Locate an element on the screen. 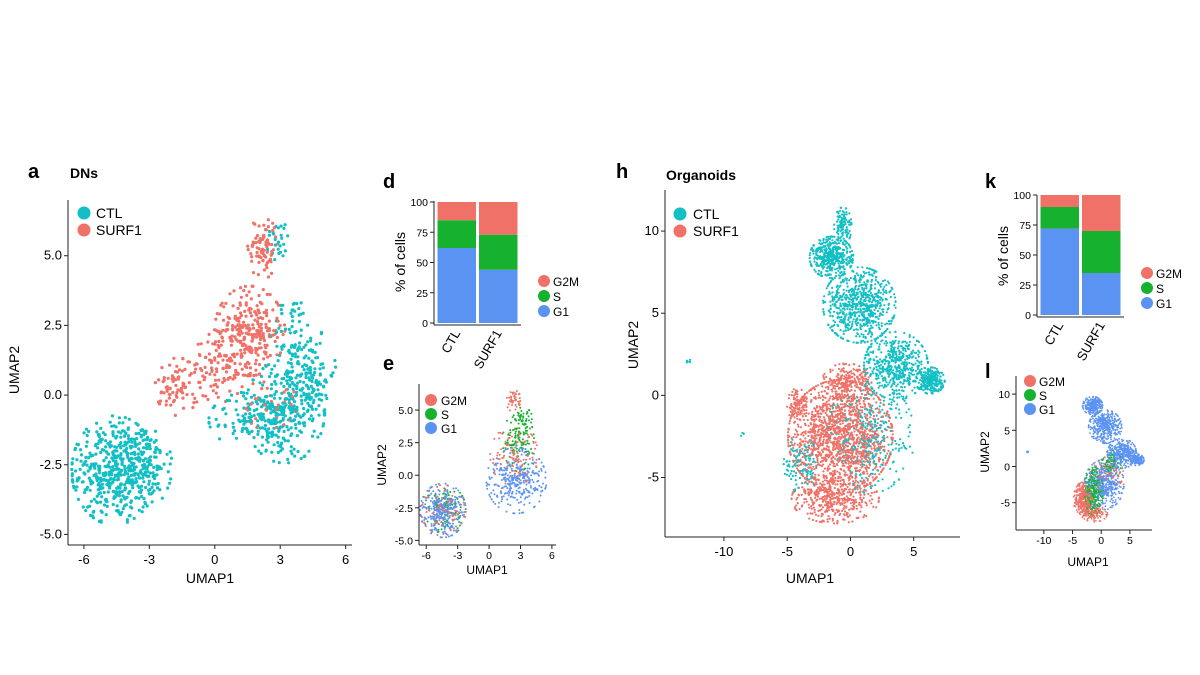 This screenshot has height=675, width=1200. y-tick-label: 5.0 is located at coordinates (53, 255).